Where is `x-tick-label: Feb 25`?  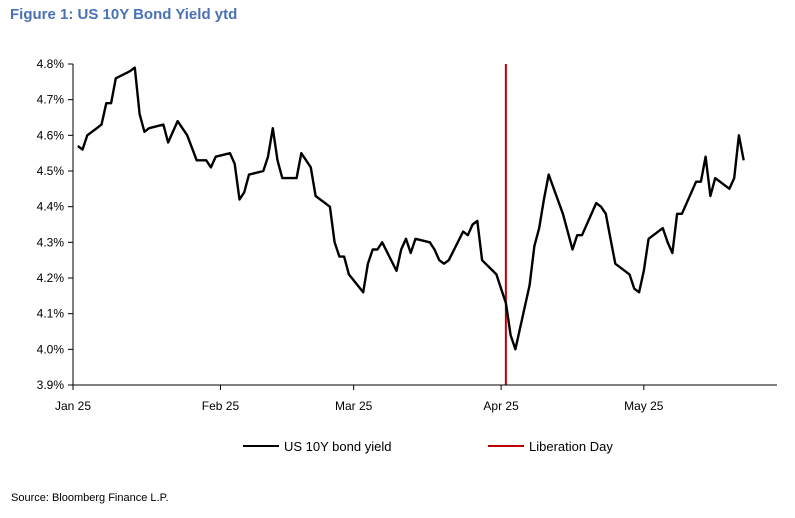 x-tick-label: Feb 25 is located at coordinates (221, 406).